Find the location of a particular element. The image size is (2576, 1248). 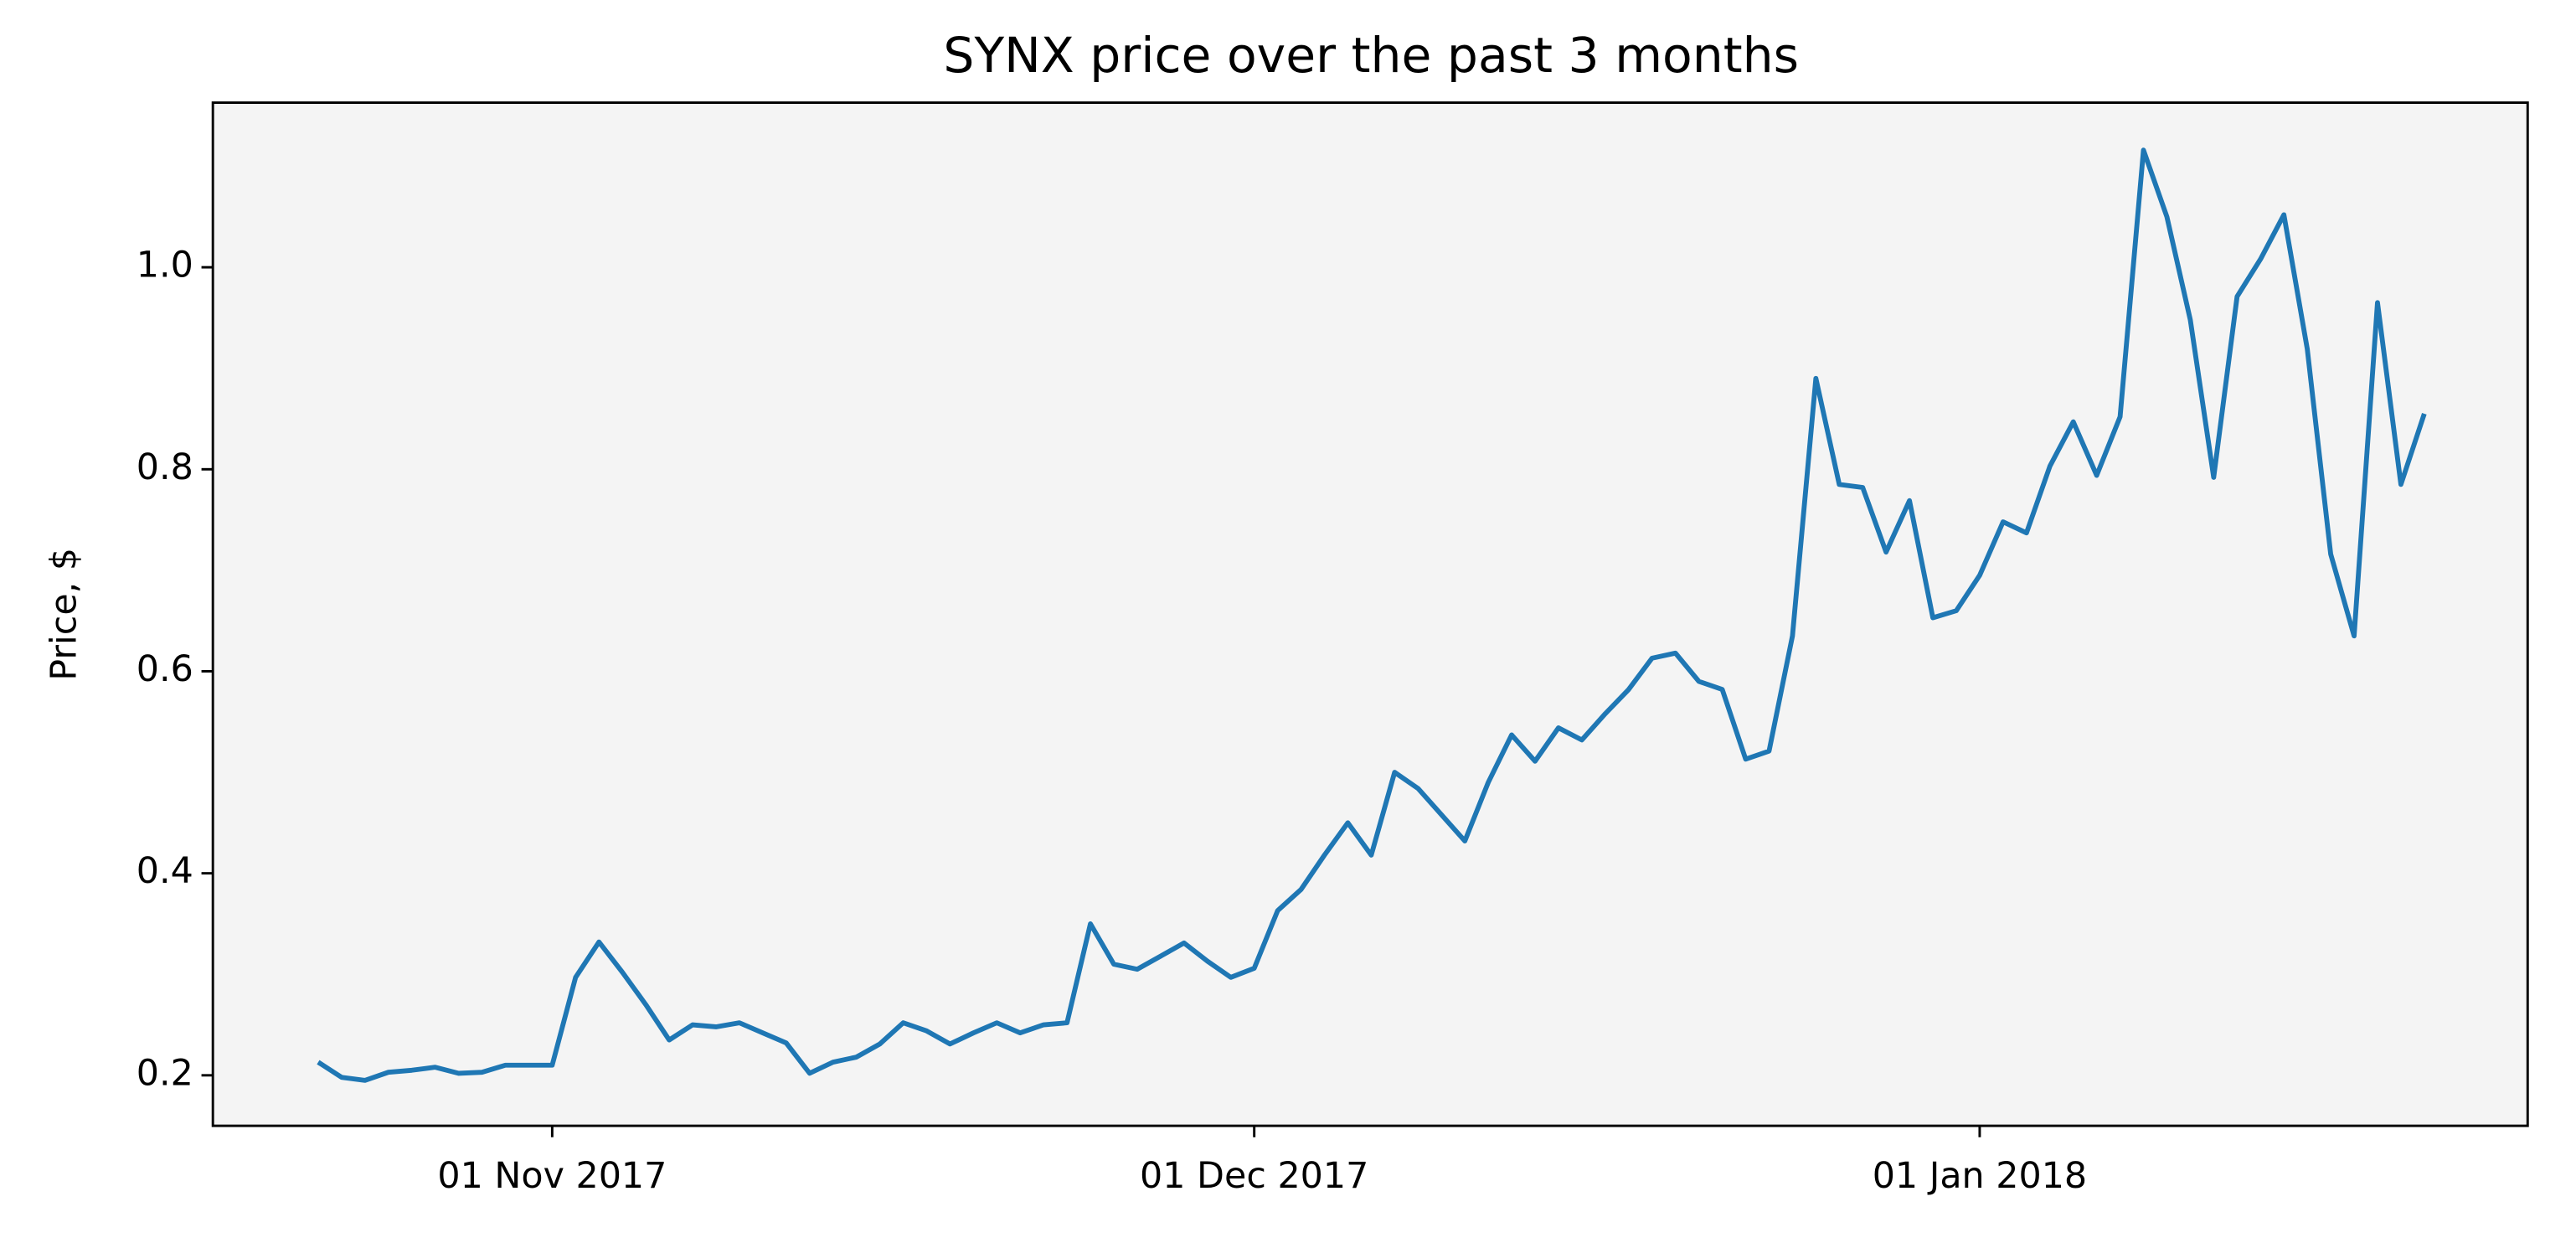

x-tick-label: 01 Jan 2018 is located at coordinates (1980, 1176).